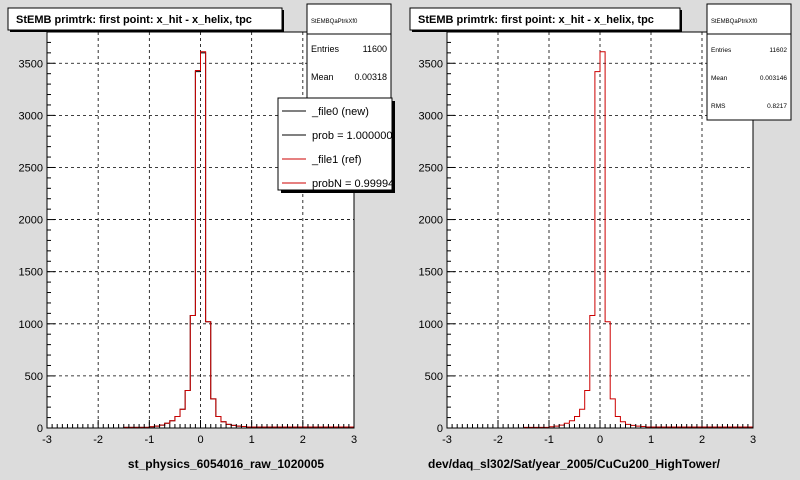  Describe the element at coordinates (749, 62) in the screenshot. I see `stats-box` at that location.